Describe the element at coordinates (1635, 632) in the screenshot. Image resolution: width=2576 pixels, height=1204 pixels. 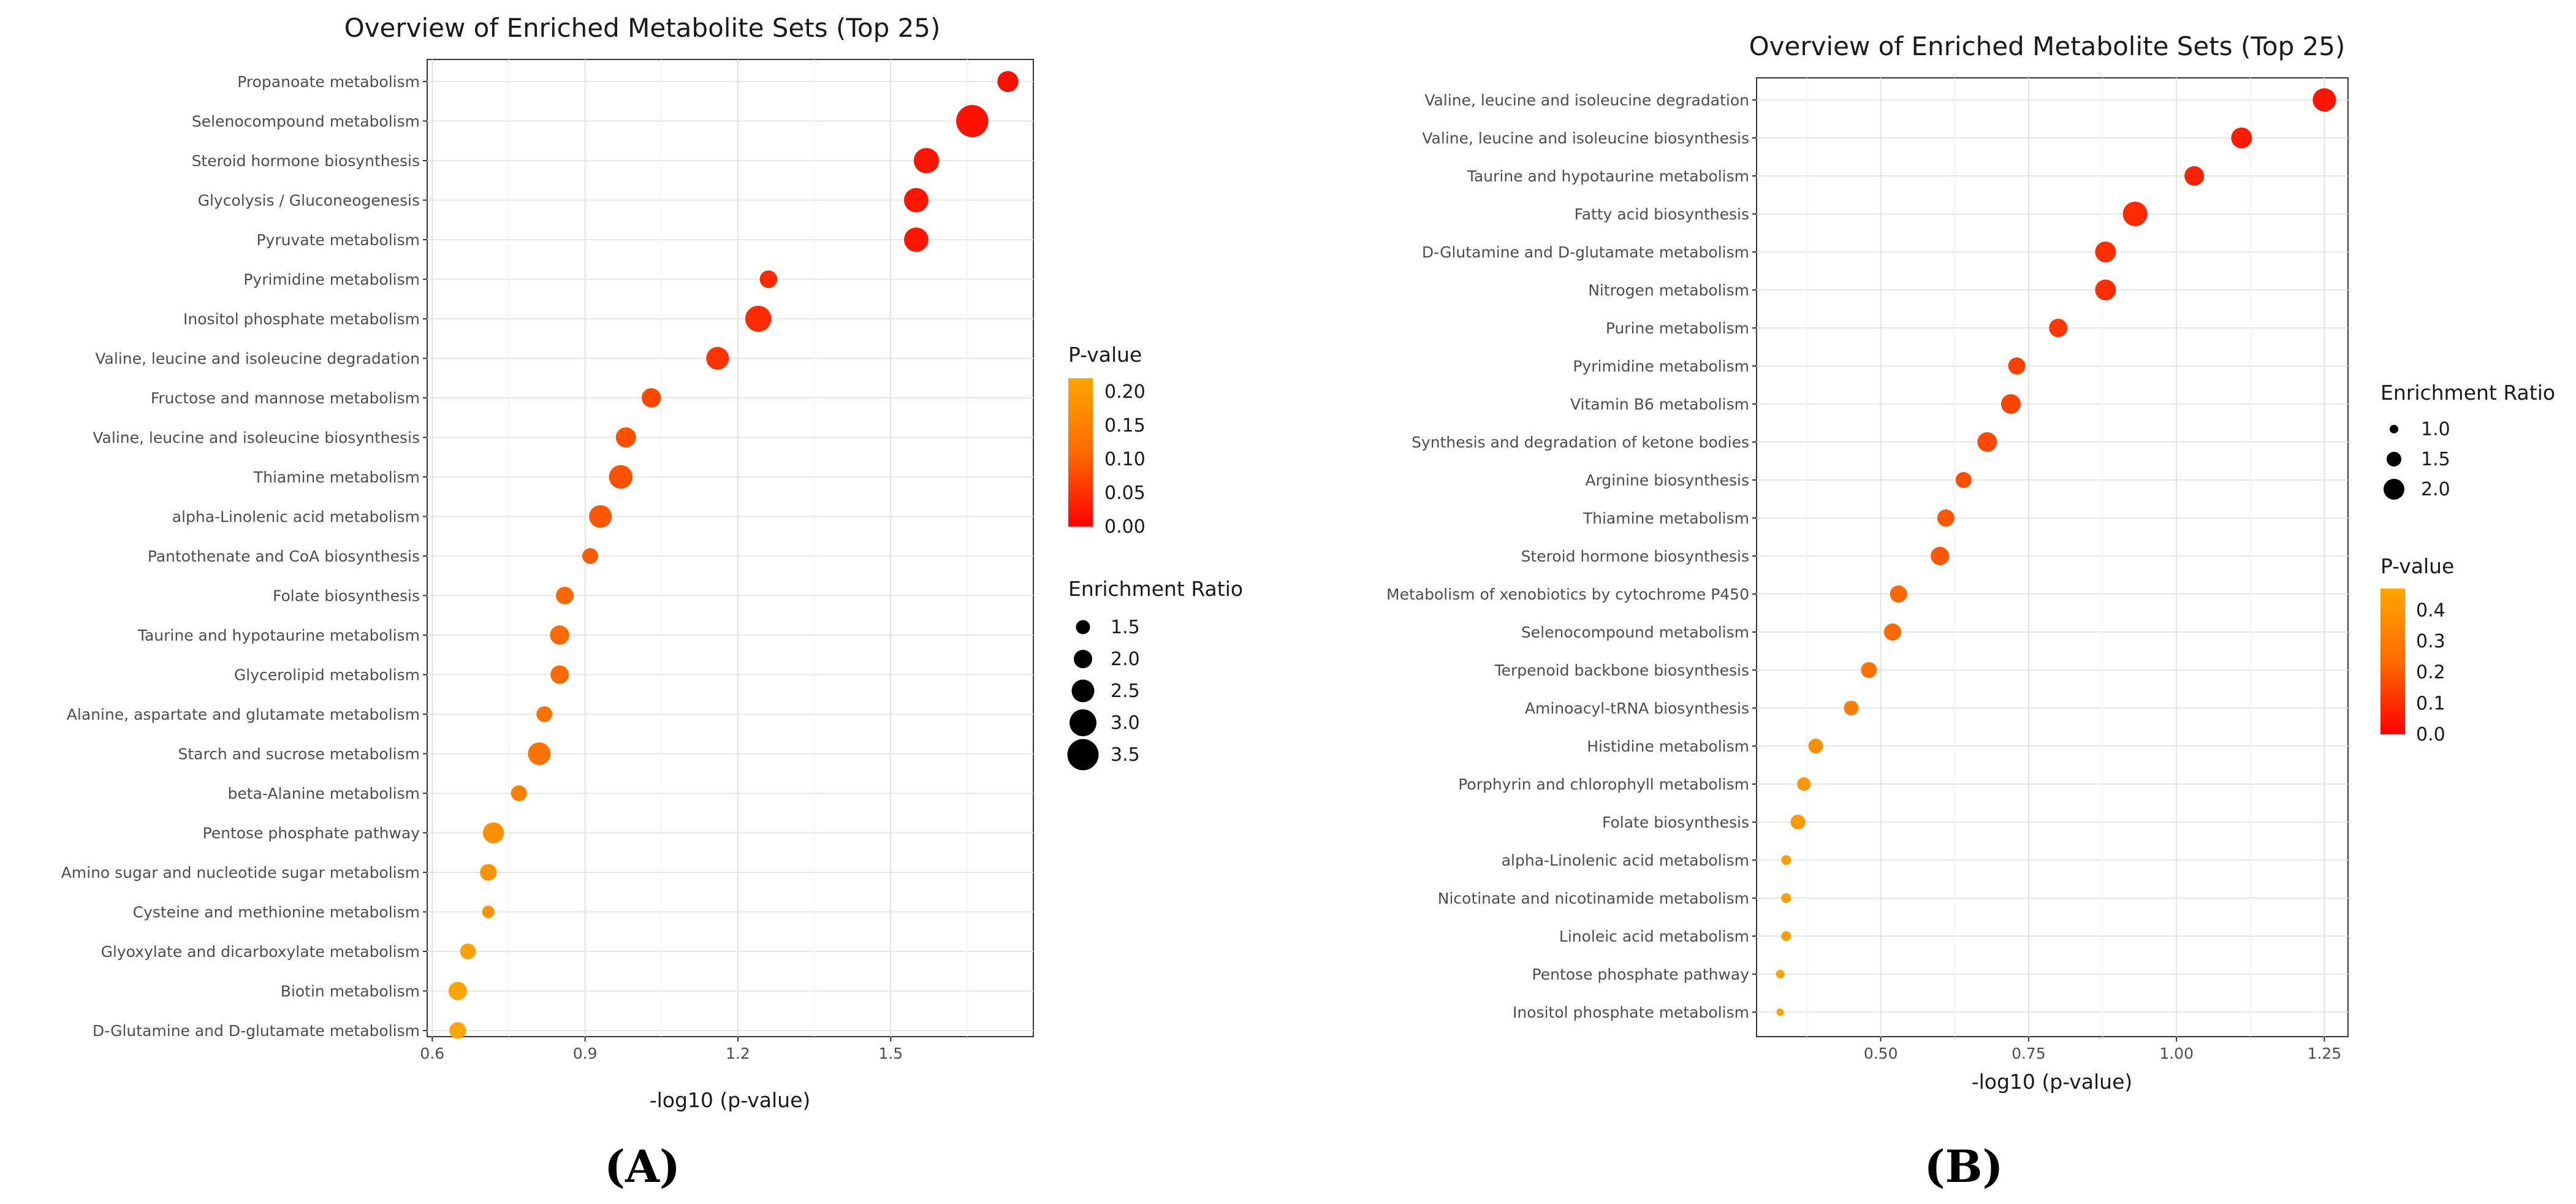
I see `chart-b-y-tick-label: Selenocompound metabolism` at that location.